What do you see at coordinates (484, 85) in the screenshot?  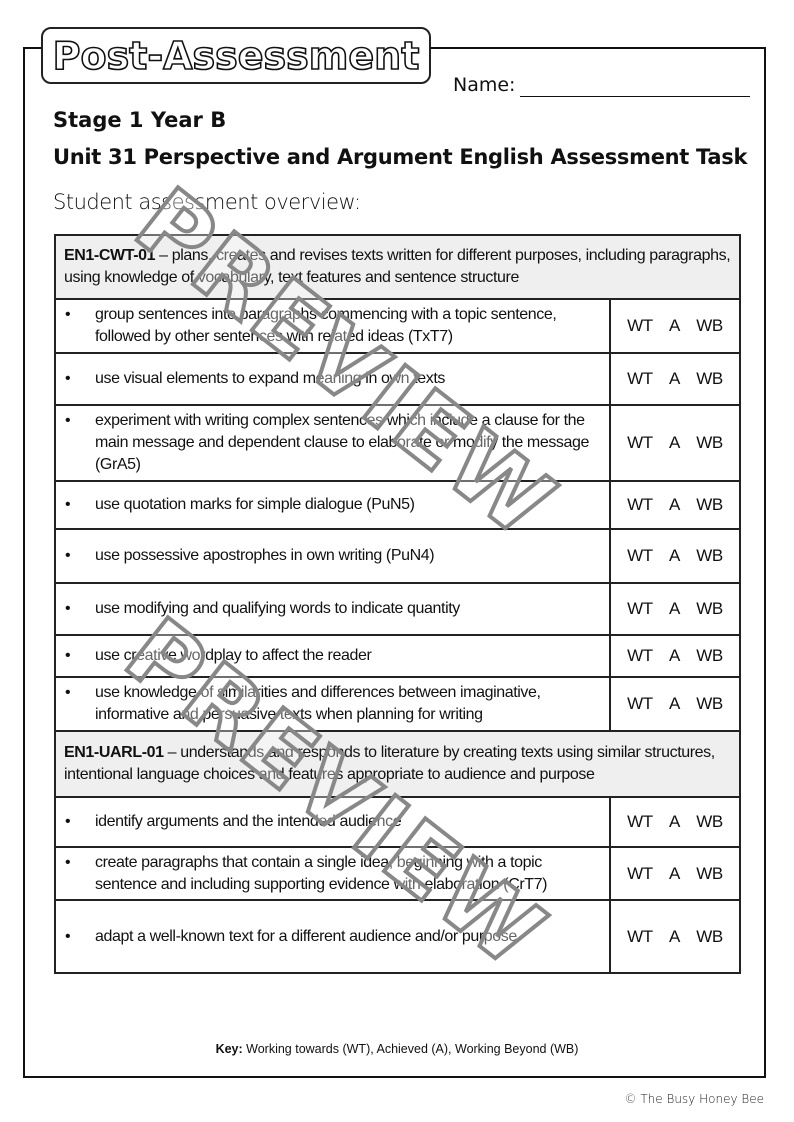 I see `name-label: Name:` at bounding box center [484, 85].